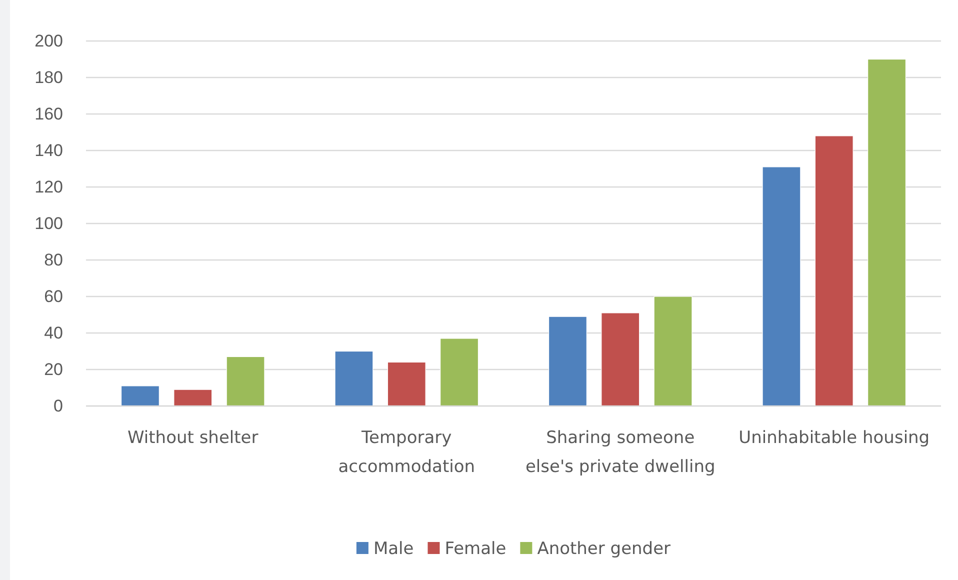  I want to click on legend-label: Female, so click(475, 549).